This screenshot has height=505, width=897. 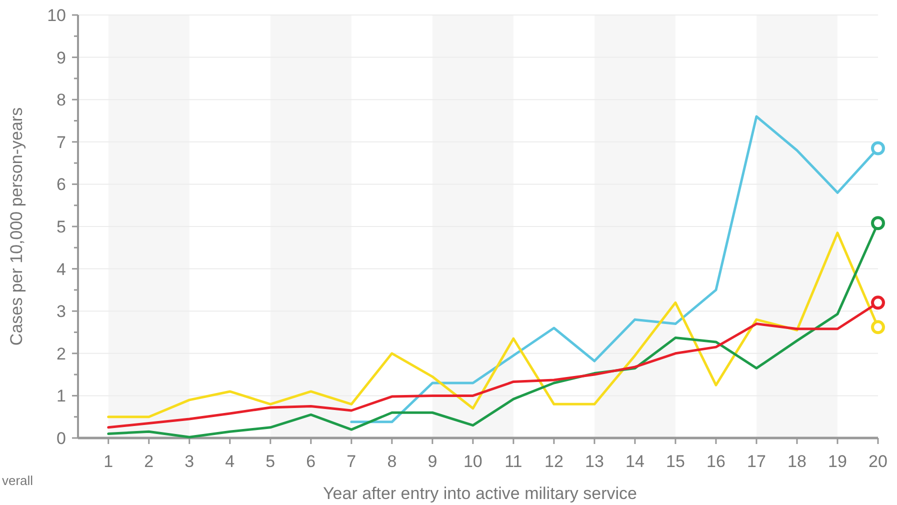 What do you see at coordinates (311, 461) in the screenshot?
I see `x-tick-label: 6` at bounding box center [311, 461].